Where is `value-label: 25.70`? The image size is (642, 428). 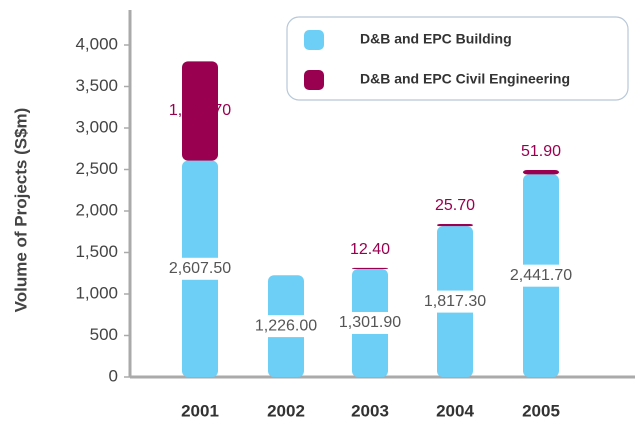
value-label: 25.70 is located at coordinates (455, 205).